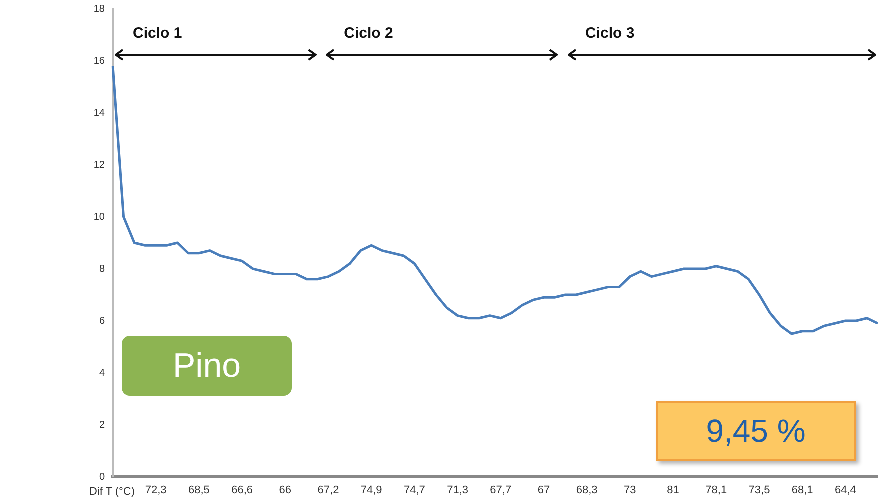 The image size is (881, 499). I want to click on x-tick-label: 67,2, so click(329, 490).